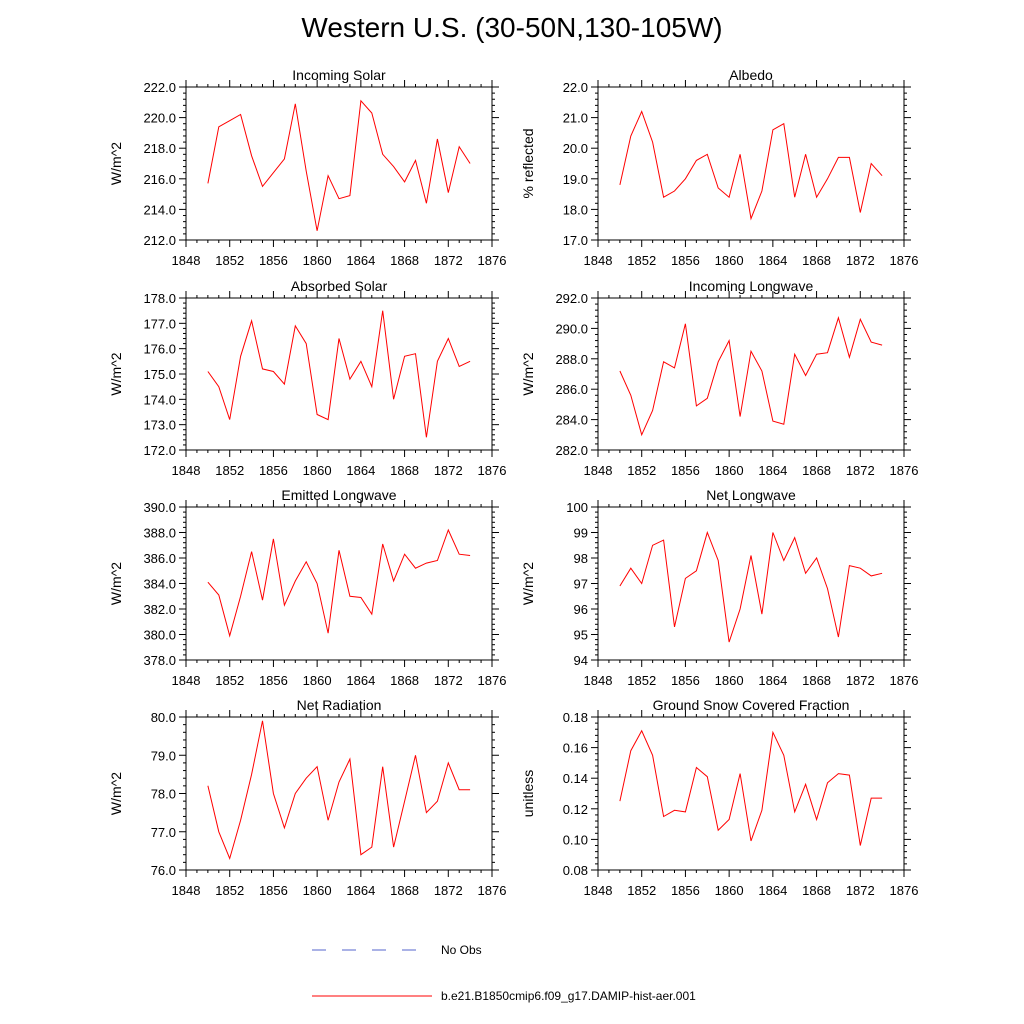 This screenshot has height=1024, width=1024. What do you see at coordinates (575, 717) in the screenshot?
I see `y-tick-label: 0.18` at bounding box center [575, 717].